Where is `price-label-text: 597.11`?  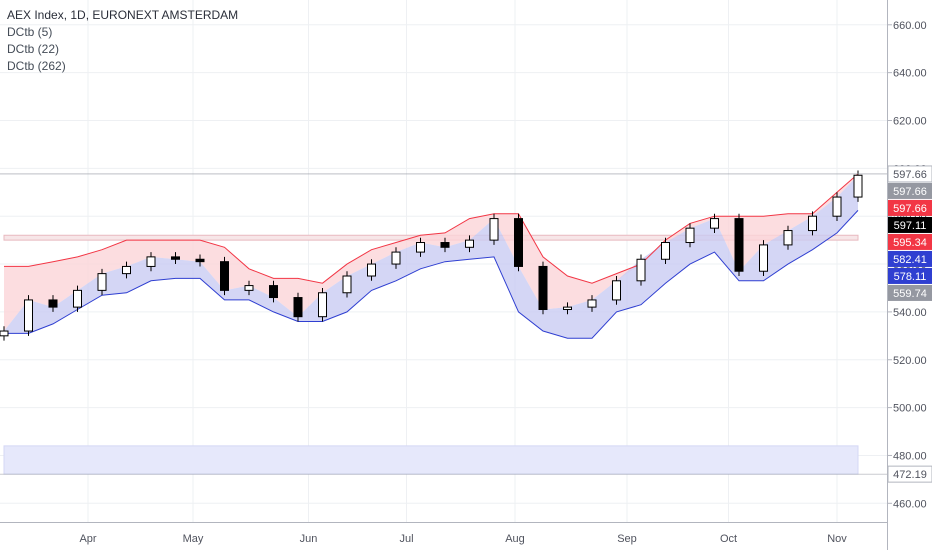
price-label-text: 597.11 is located at coordinates (910, 226).